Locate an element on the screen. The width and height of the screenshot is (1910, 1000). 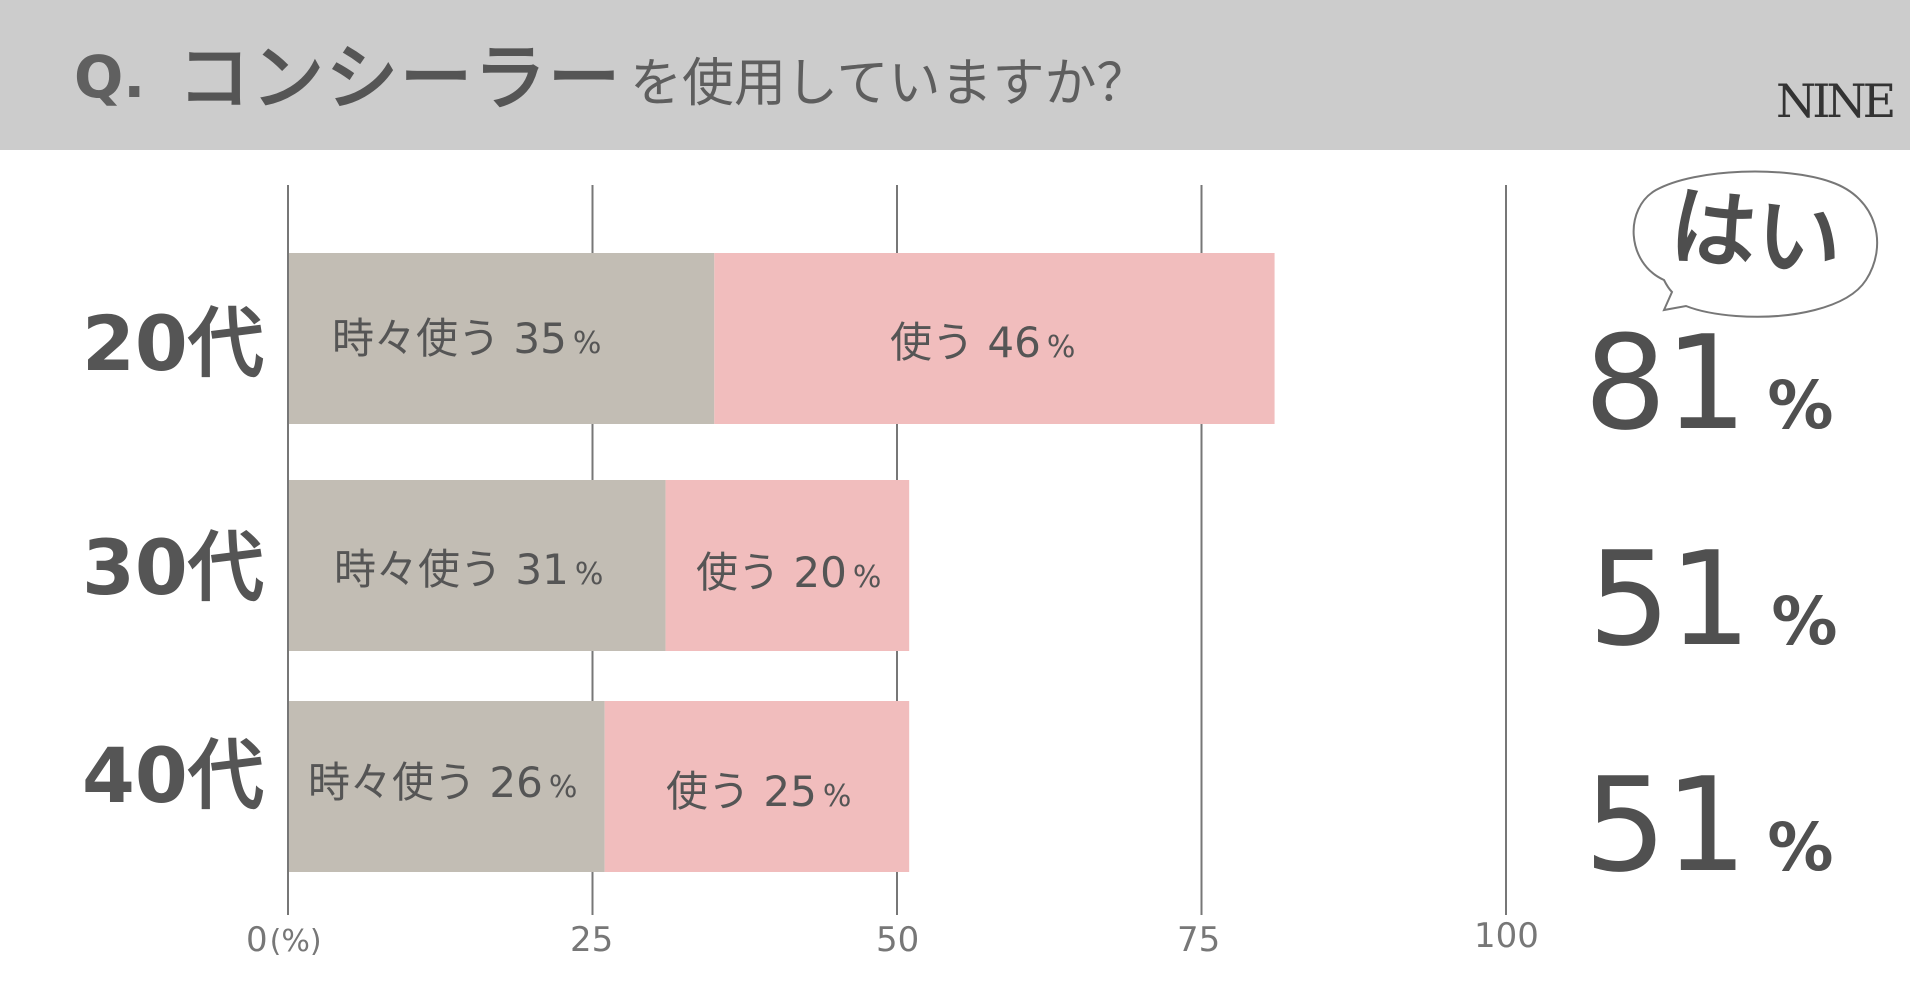
data-label-value: 31 is located at coordinates (542, 569).